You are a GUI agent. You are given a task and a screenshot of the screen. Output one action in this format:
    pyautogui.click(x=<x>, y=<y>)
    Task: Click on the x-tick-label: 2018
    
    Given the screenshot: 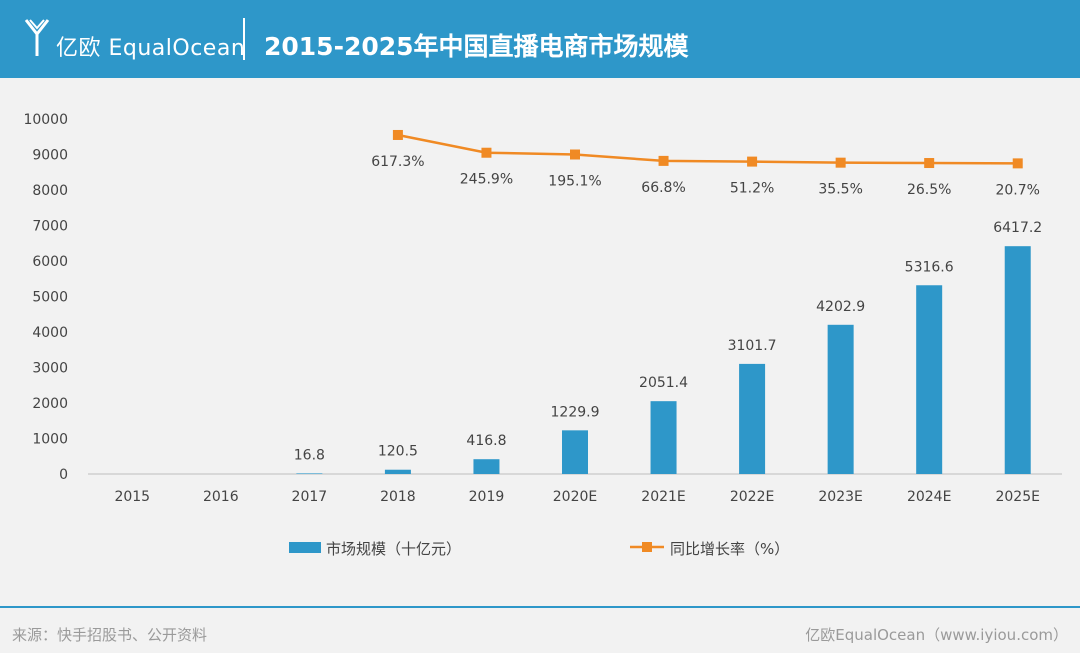 What is the action you would take?
    pyautogui.click(x=398, y=497)
    